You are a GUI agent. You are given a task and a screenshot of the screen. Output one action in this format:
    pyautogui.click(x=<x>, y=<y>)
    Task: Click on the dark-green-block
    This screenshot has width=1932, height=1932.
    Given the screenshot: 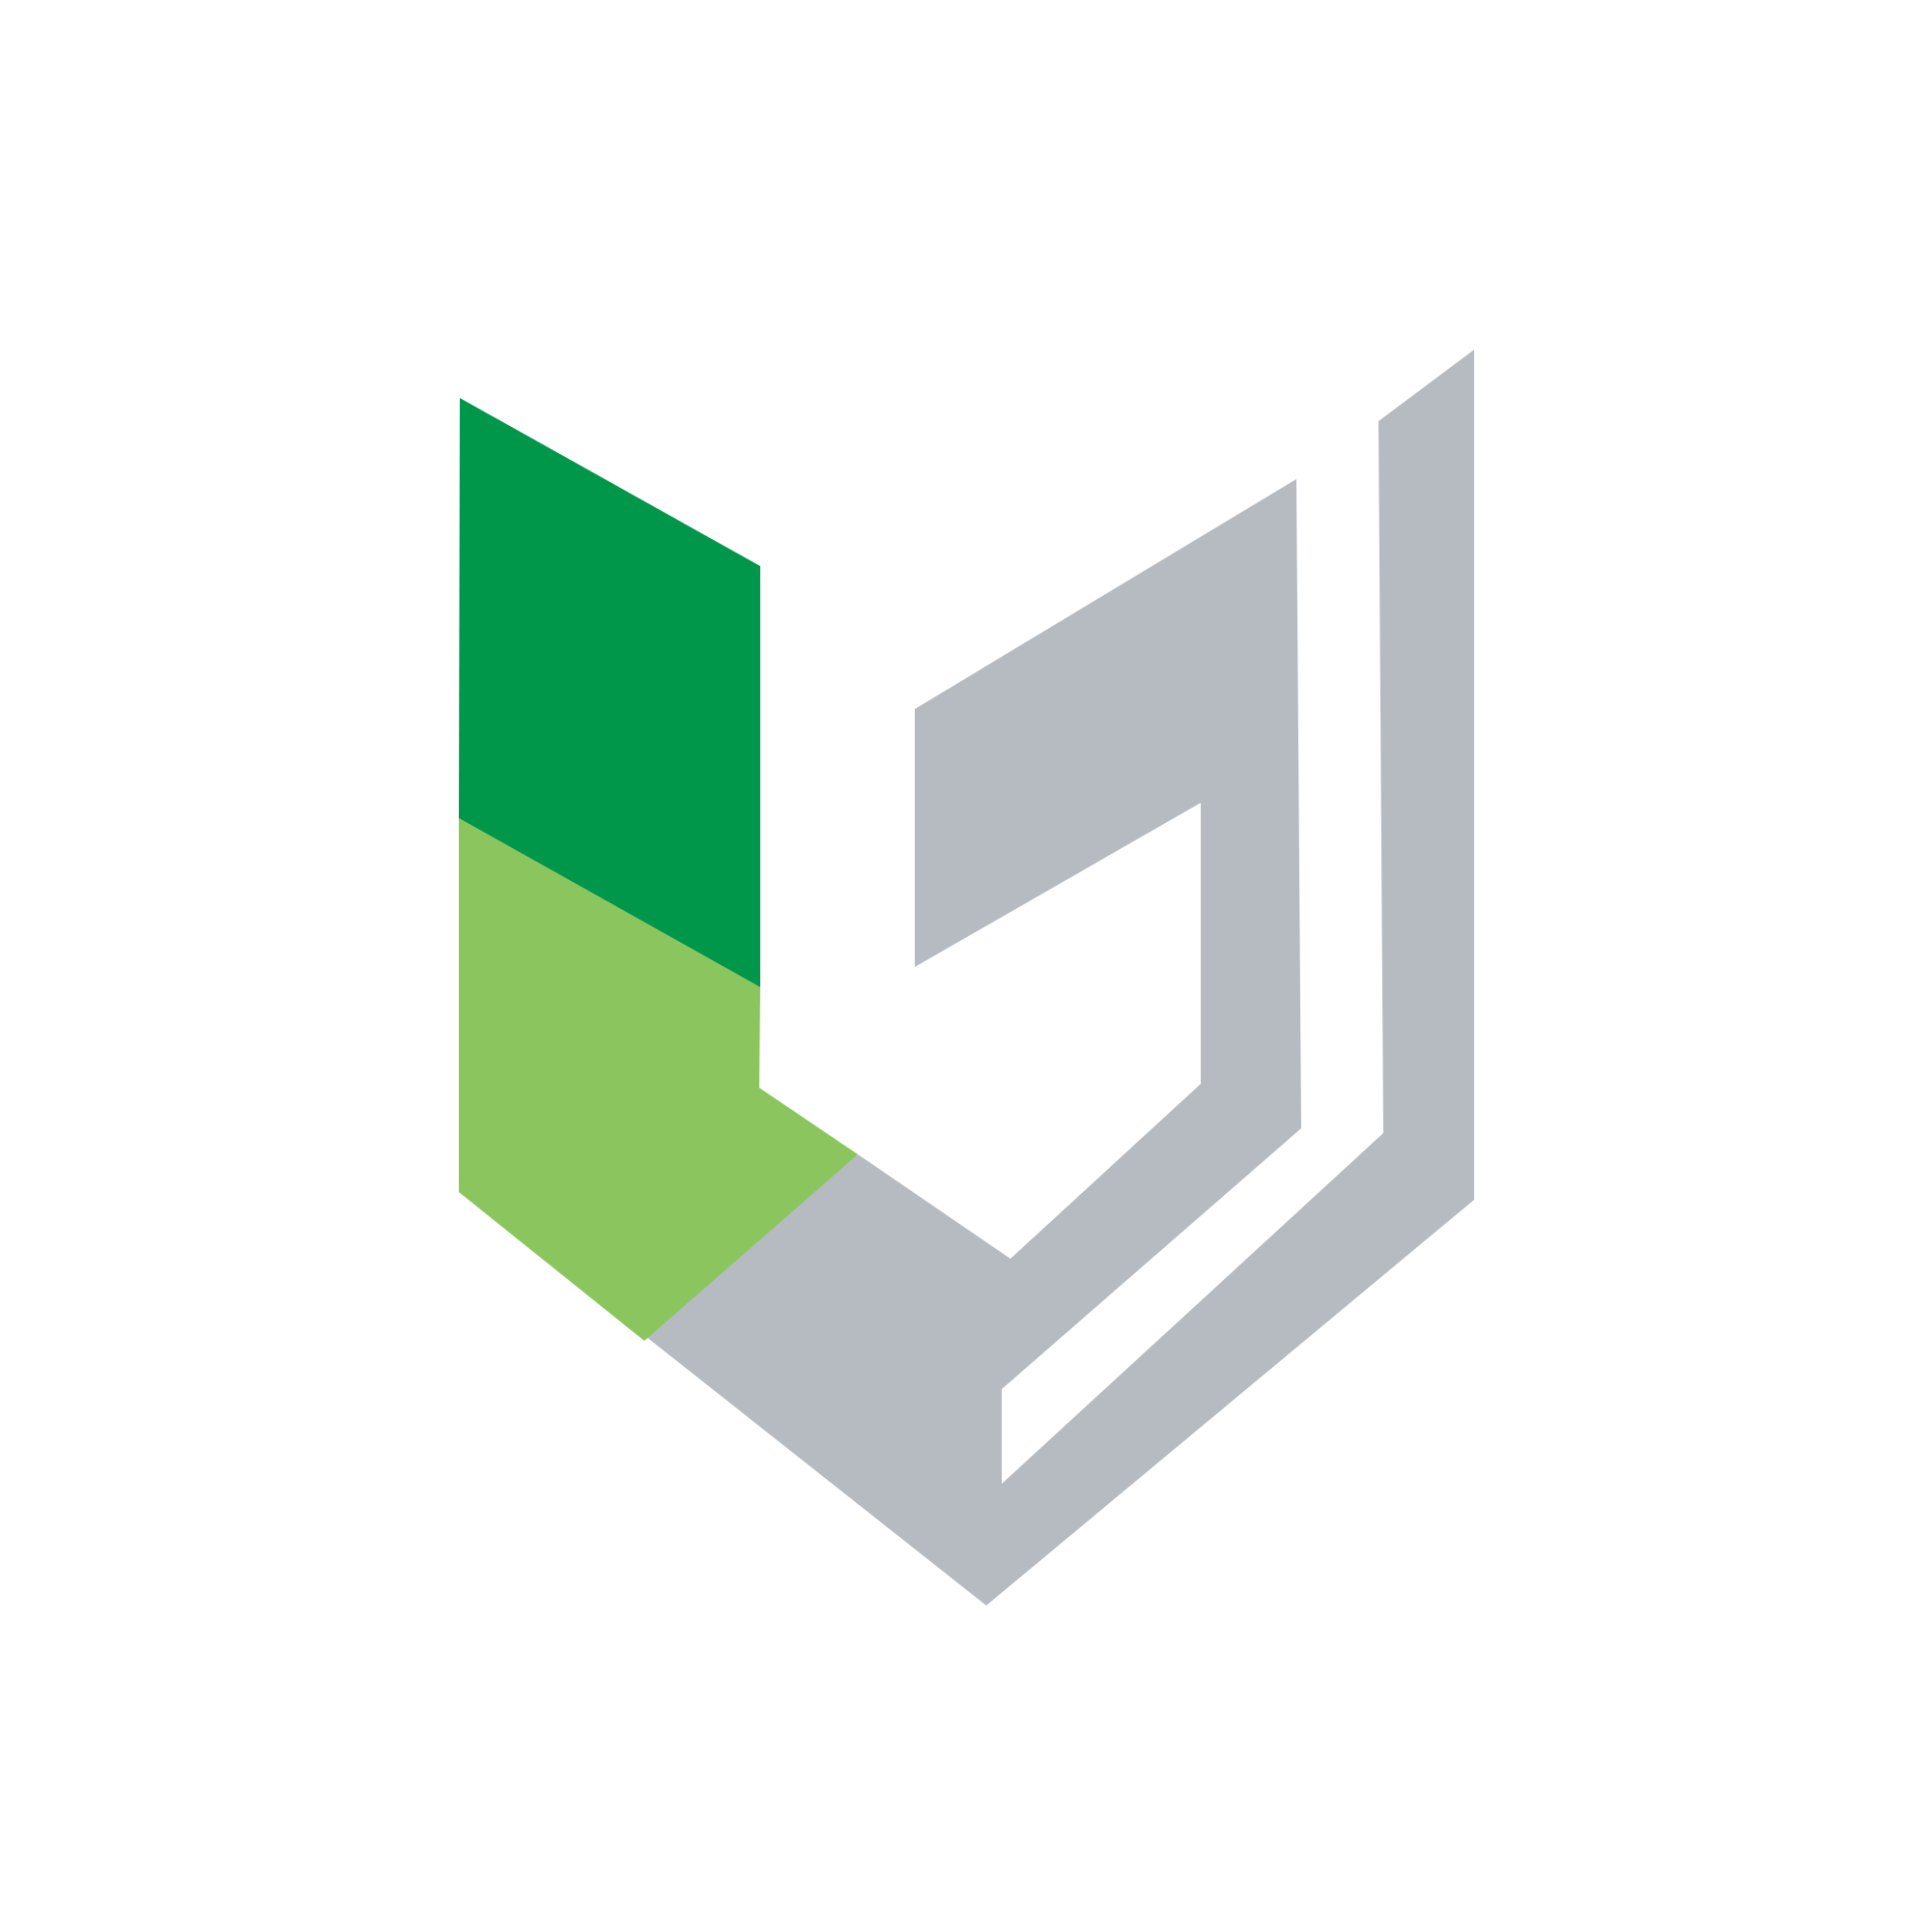 What is the action you would take?
    pyautogui.click(x=609, y=692)
    